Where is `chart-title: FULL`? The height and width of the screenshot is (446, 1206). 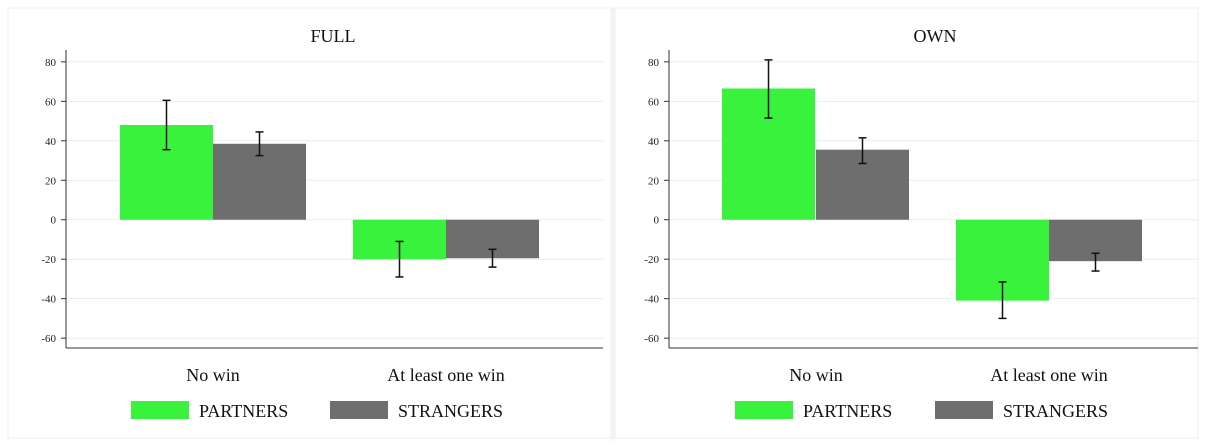 chart-title: FULL is located at coordinates (333, 36).